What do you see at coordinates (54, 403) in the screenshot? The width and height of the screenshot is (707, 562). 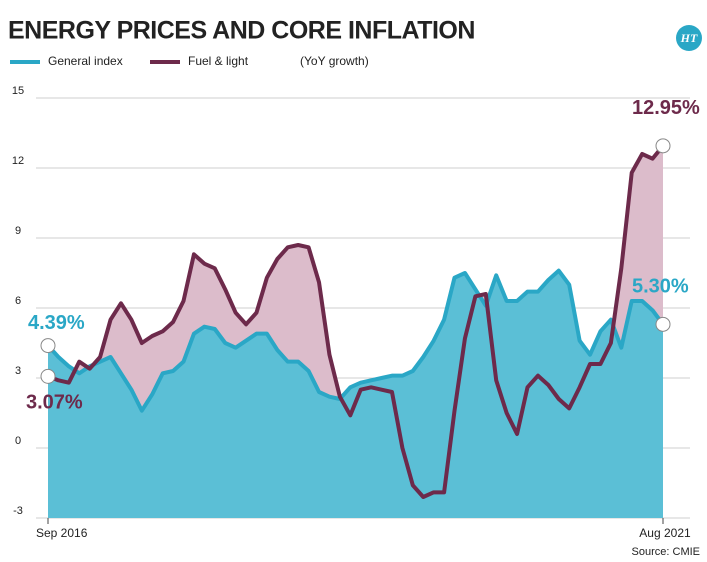 I see `value-label: 3.07%` at bounding box center [54, 403].